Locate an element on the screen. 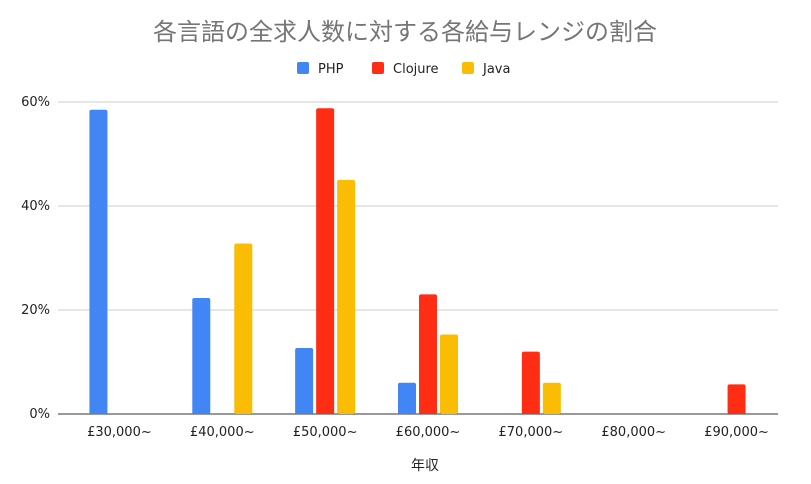 Image resolution: width=811 pixels, height=484 pixels. legend-swatch-clojure is located at coordinates (378, 68).